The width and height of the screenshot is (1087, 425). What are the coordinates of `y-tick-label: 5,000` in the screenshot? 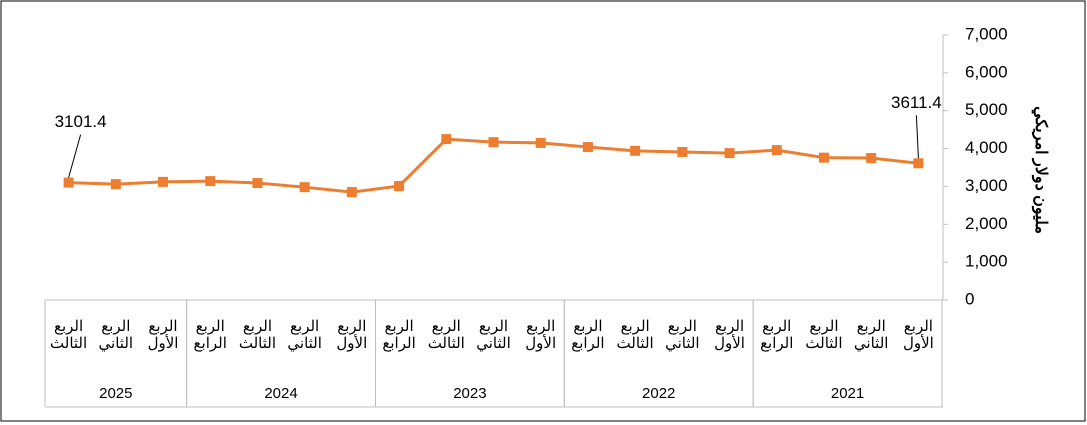 It's located at (986, 109).